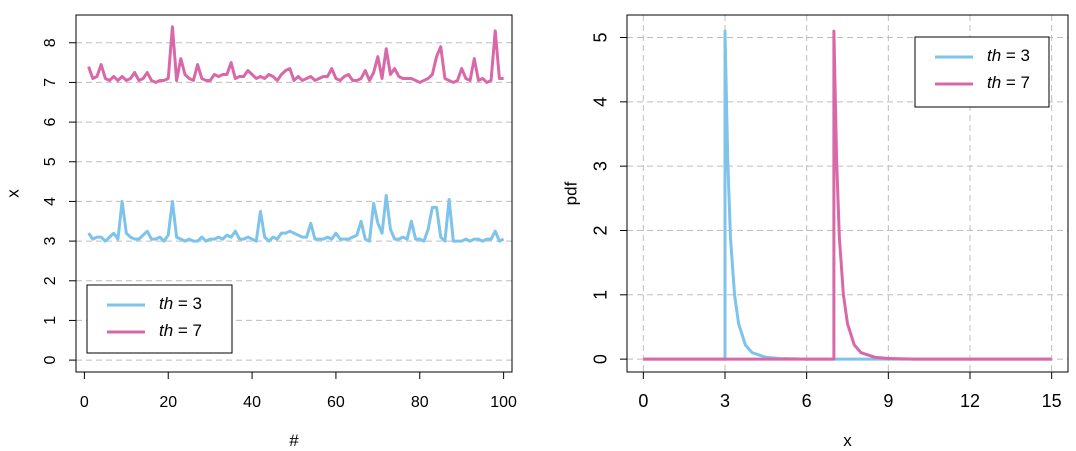  Describe the element at coordinates (725, 401) in the screenshot. I see `x-tick-label: 3` at that location.